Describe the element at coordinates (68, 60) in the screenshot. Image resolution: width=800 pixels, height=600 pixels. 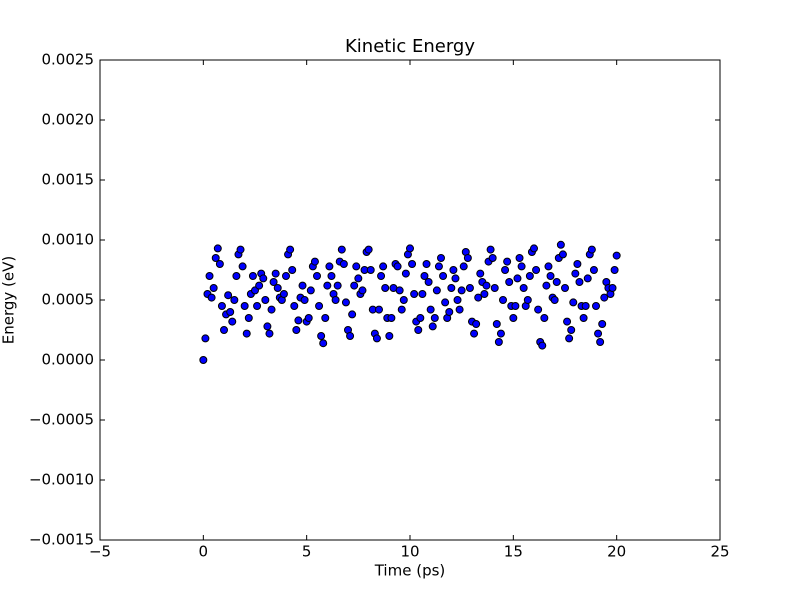
I see `y-tick-label: 0.0025` at that location.